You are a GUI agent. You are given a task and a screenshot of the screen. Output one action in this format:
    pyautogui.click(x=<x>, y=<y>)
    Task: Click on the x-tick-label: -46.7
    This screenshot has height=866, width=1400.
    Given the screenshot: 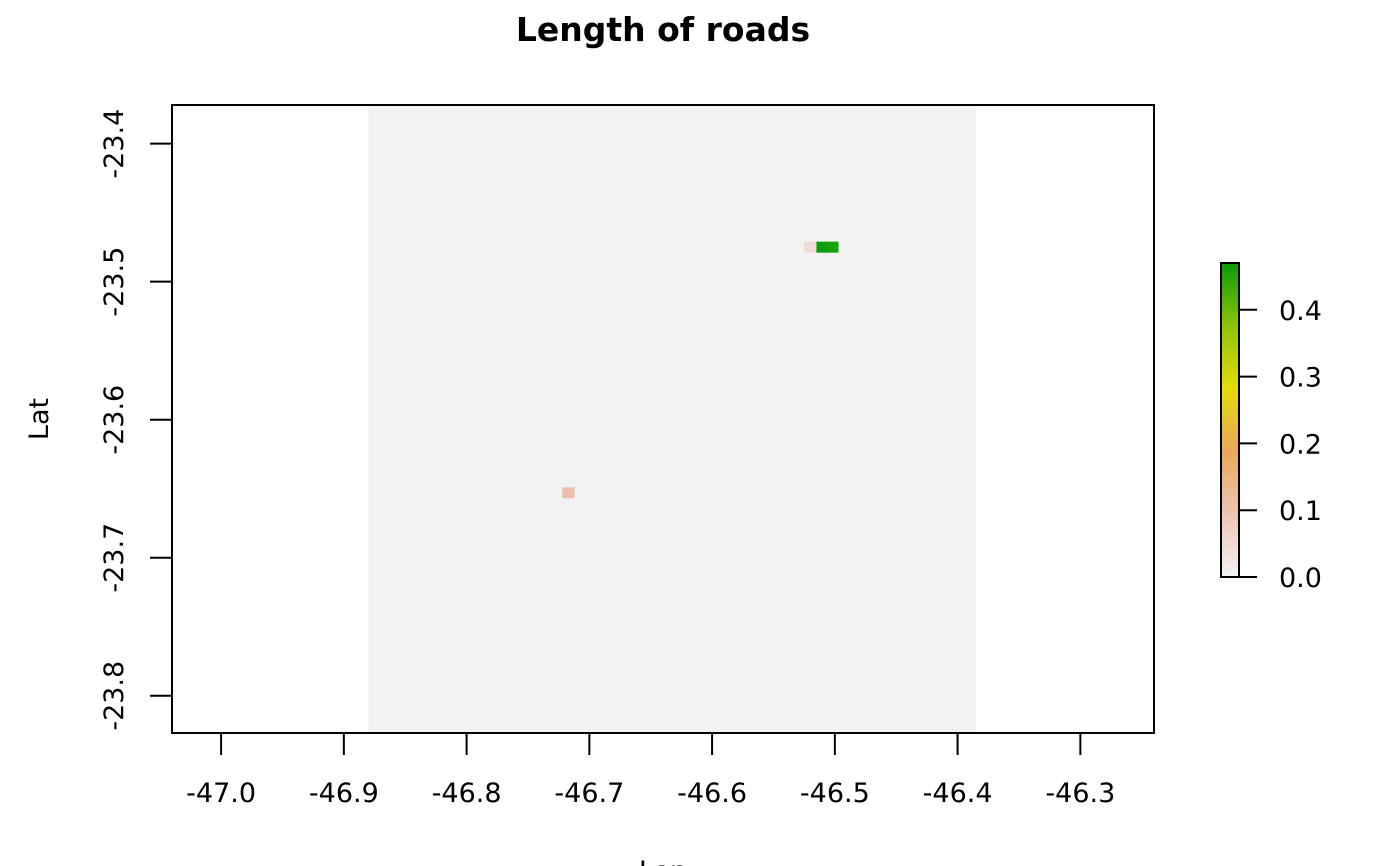 What is the action you would take?
    pyautogui.click(x=589, y=793)
    